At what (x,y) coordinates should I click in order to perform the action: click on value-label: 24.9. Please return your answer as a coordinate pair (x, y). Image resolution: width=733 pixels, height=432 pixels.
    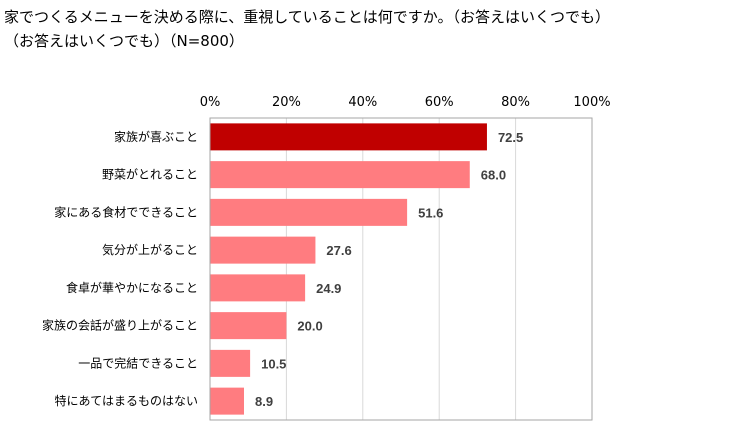
    Looking at the image, I should click on (328, 288).